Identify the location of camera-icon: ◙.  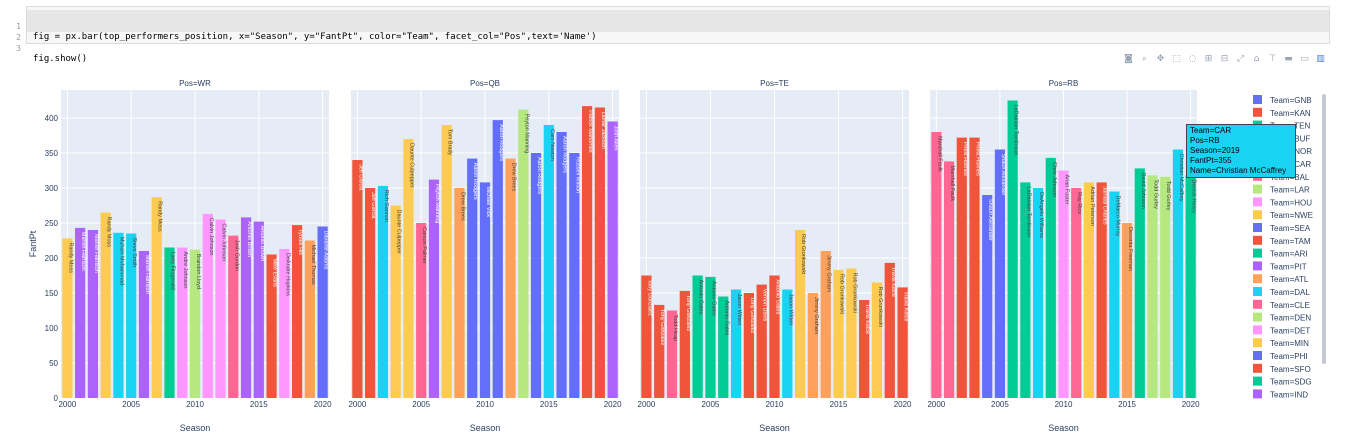
(1128, 59).